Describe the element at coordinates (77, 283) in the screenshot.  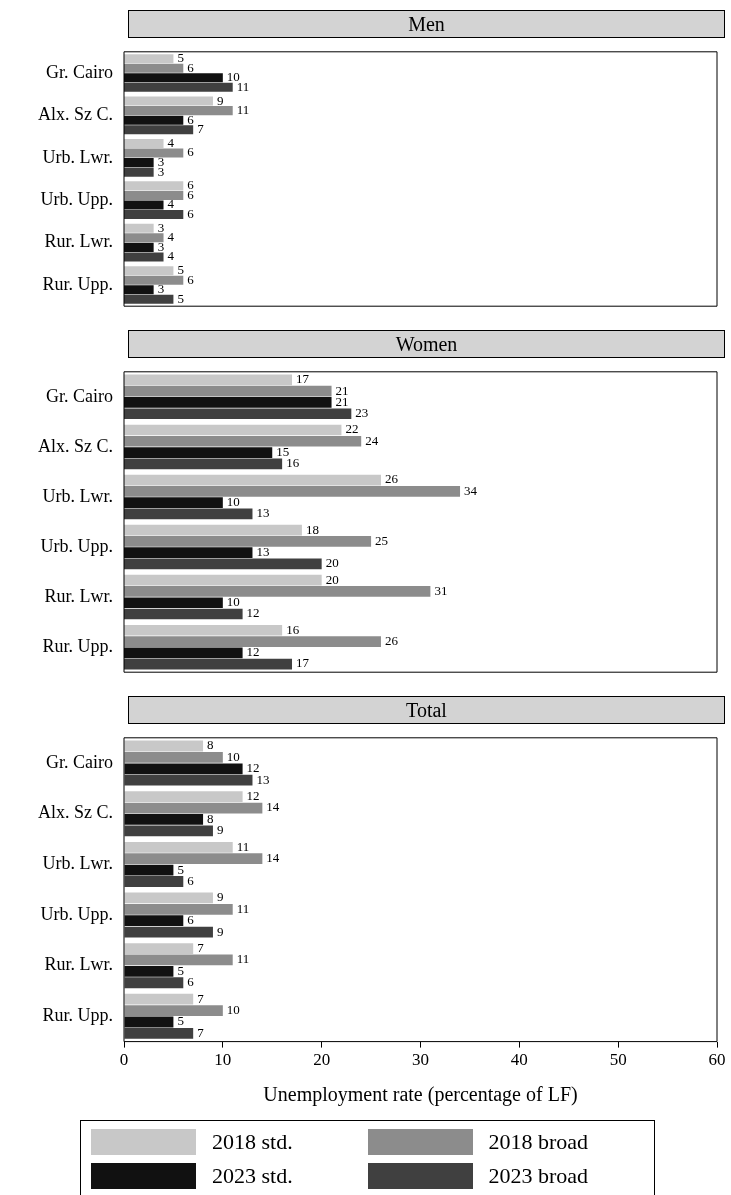
I see `y-tick-label: Rur. Upp.` at that location.